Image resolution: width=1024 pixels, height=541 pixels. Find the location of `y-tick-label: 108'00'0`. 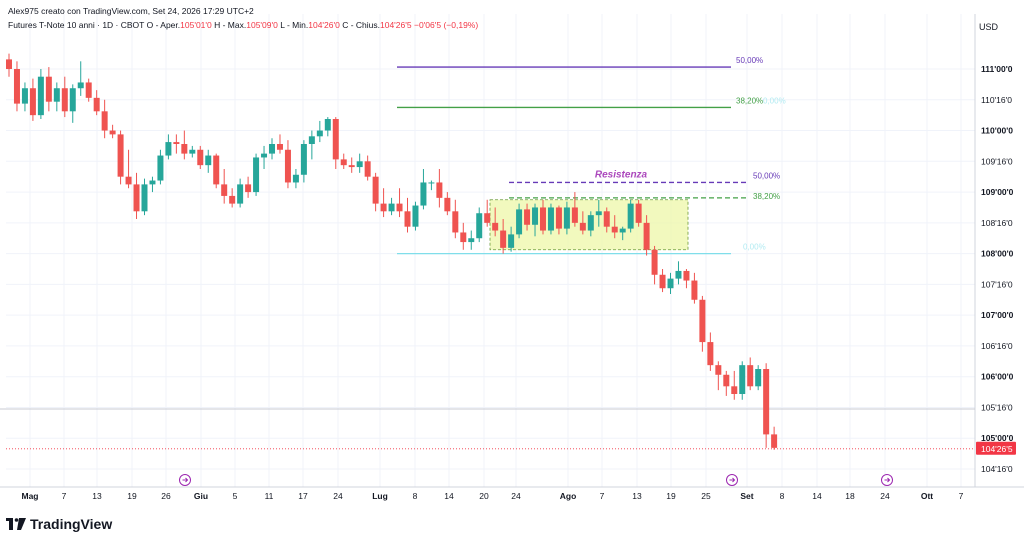

y-tick-label: 108'00'0 is located at coordinates (997, 254).